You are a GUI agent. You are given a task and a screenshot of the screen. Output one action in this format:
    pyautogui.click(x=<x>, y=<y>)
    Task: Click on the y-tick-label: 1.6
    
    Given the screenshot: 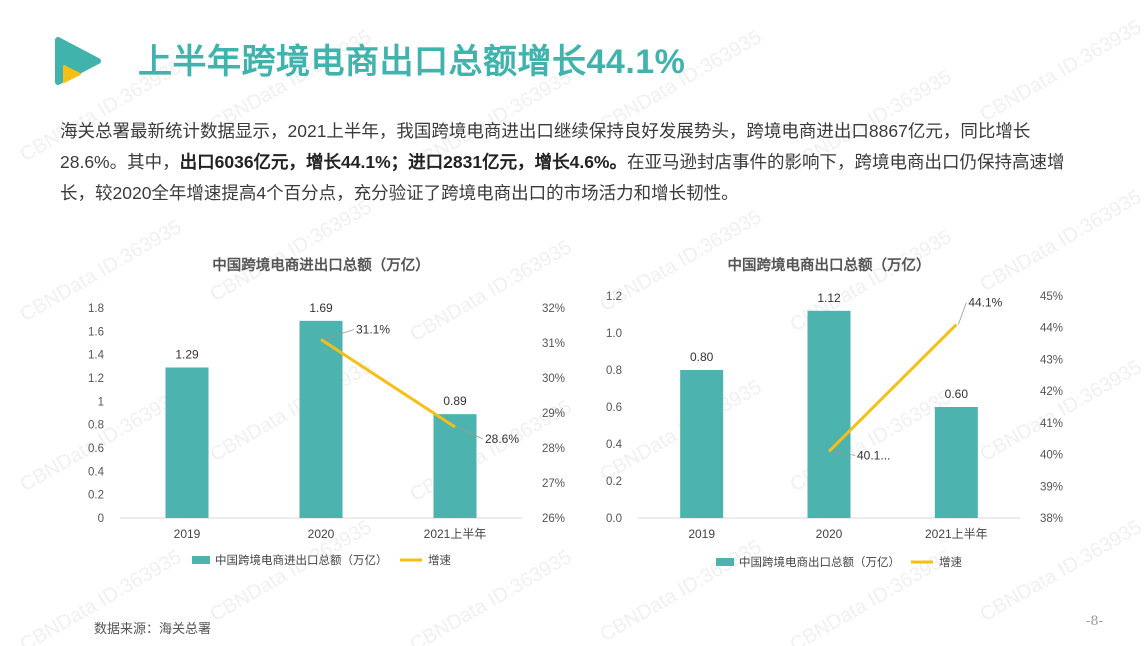 What is the action you would take?
    pyautogui.click(x=96, y=332)
    